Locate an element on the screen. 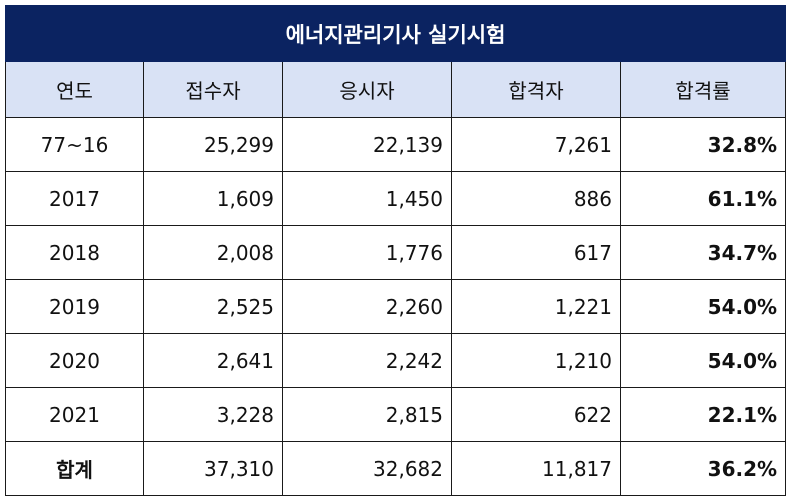  cell-year: 2020 is located at coordinates (74, 360).